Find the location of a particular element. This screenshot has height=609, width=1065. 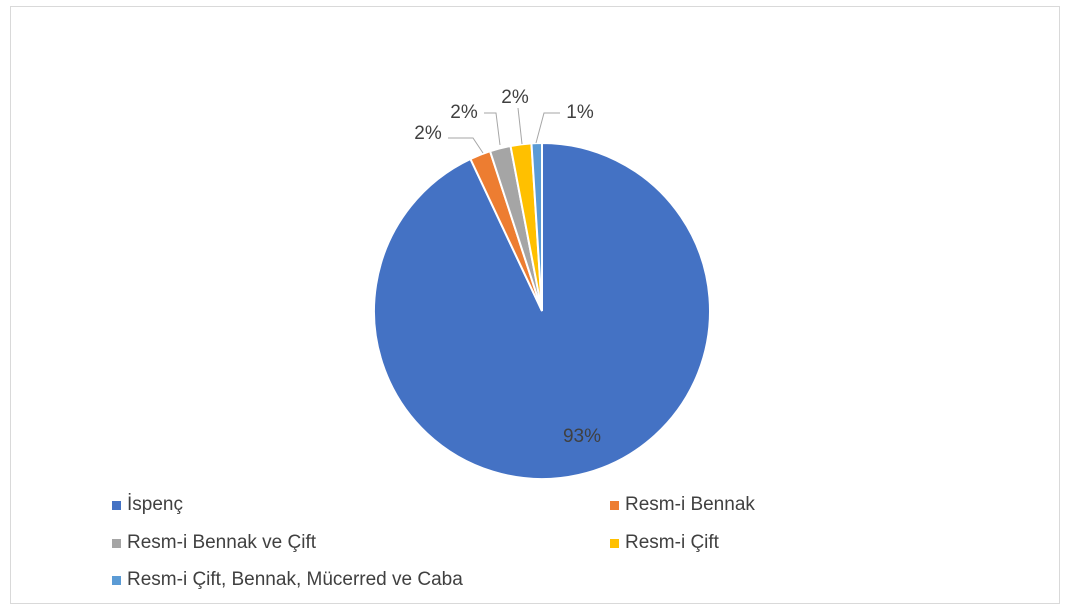

data-label-resm-i-bennak-ve-cift: 2% is located at coordinates (464, 112).